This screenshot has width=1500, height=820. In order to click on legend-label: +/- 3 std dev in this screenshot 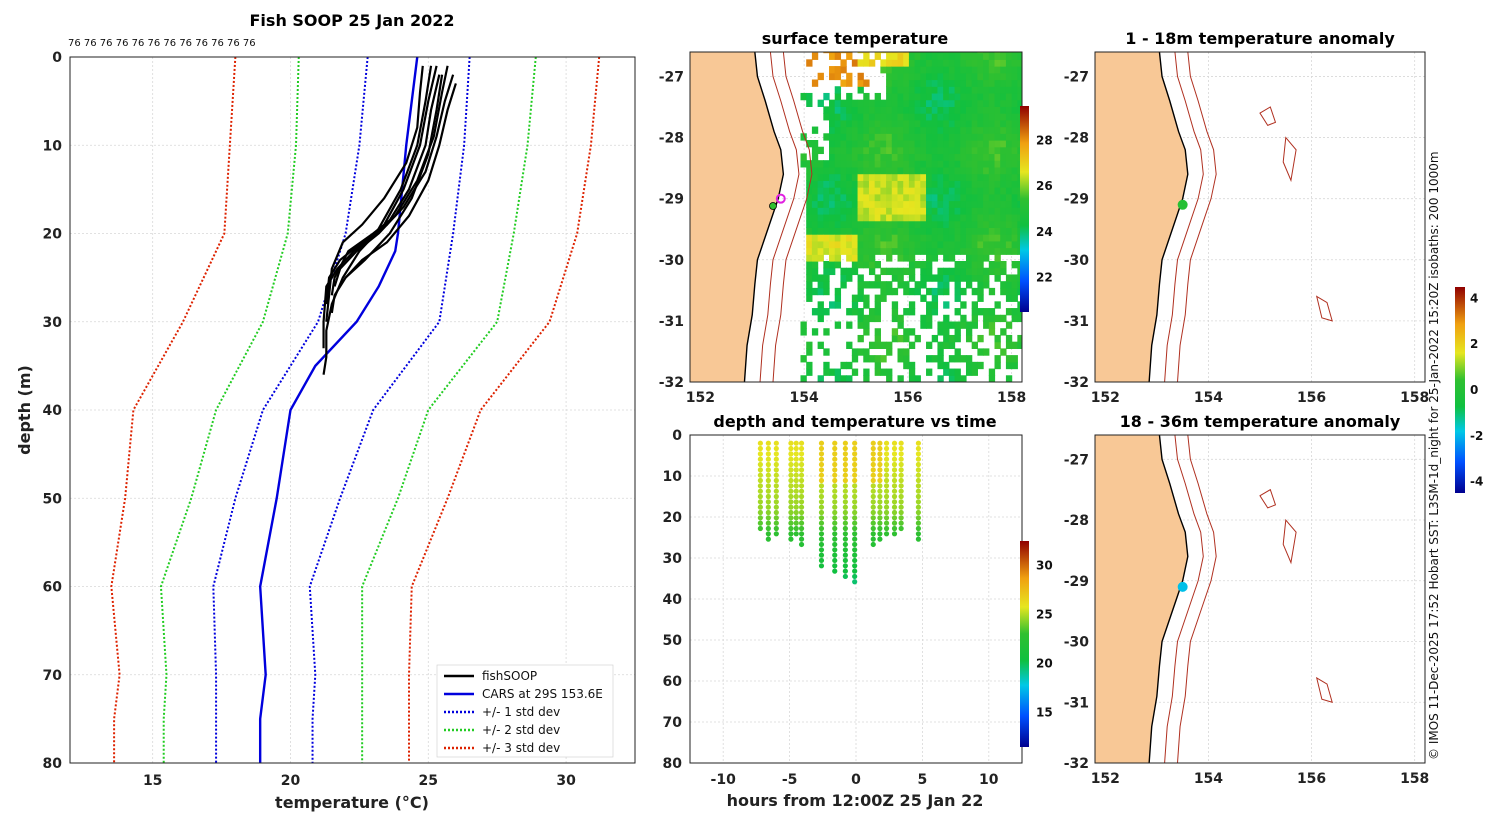, I will do `click(521, 748)`.